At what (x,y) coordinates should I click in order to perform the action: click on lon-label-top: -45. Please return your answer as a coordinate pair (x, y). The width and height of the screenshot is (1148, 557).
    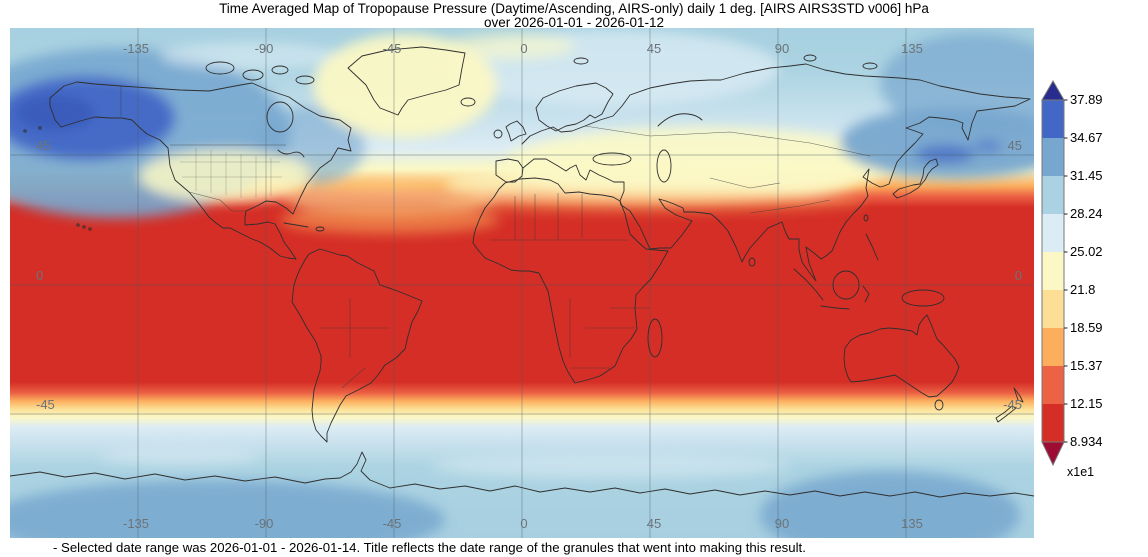
    Looking at the image, I should click on (392, 48).